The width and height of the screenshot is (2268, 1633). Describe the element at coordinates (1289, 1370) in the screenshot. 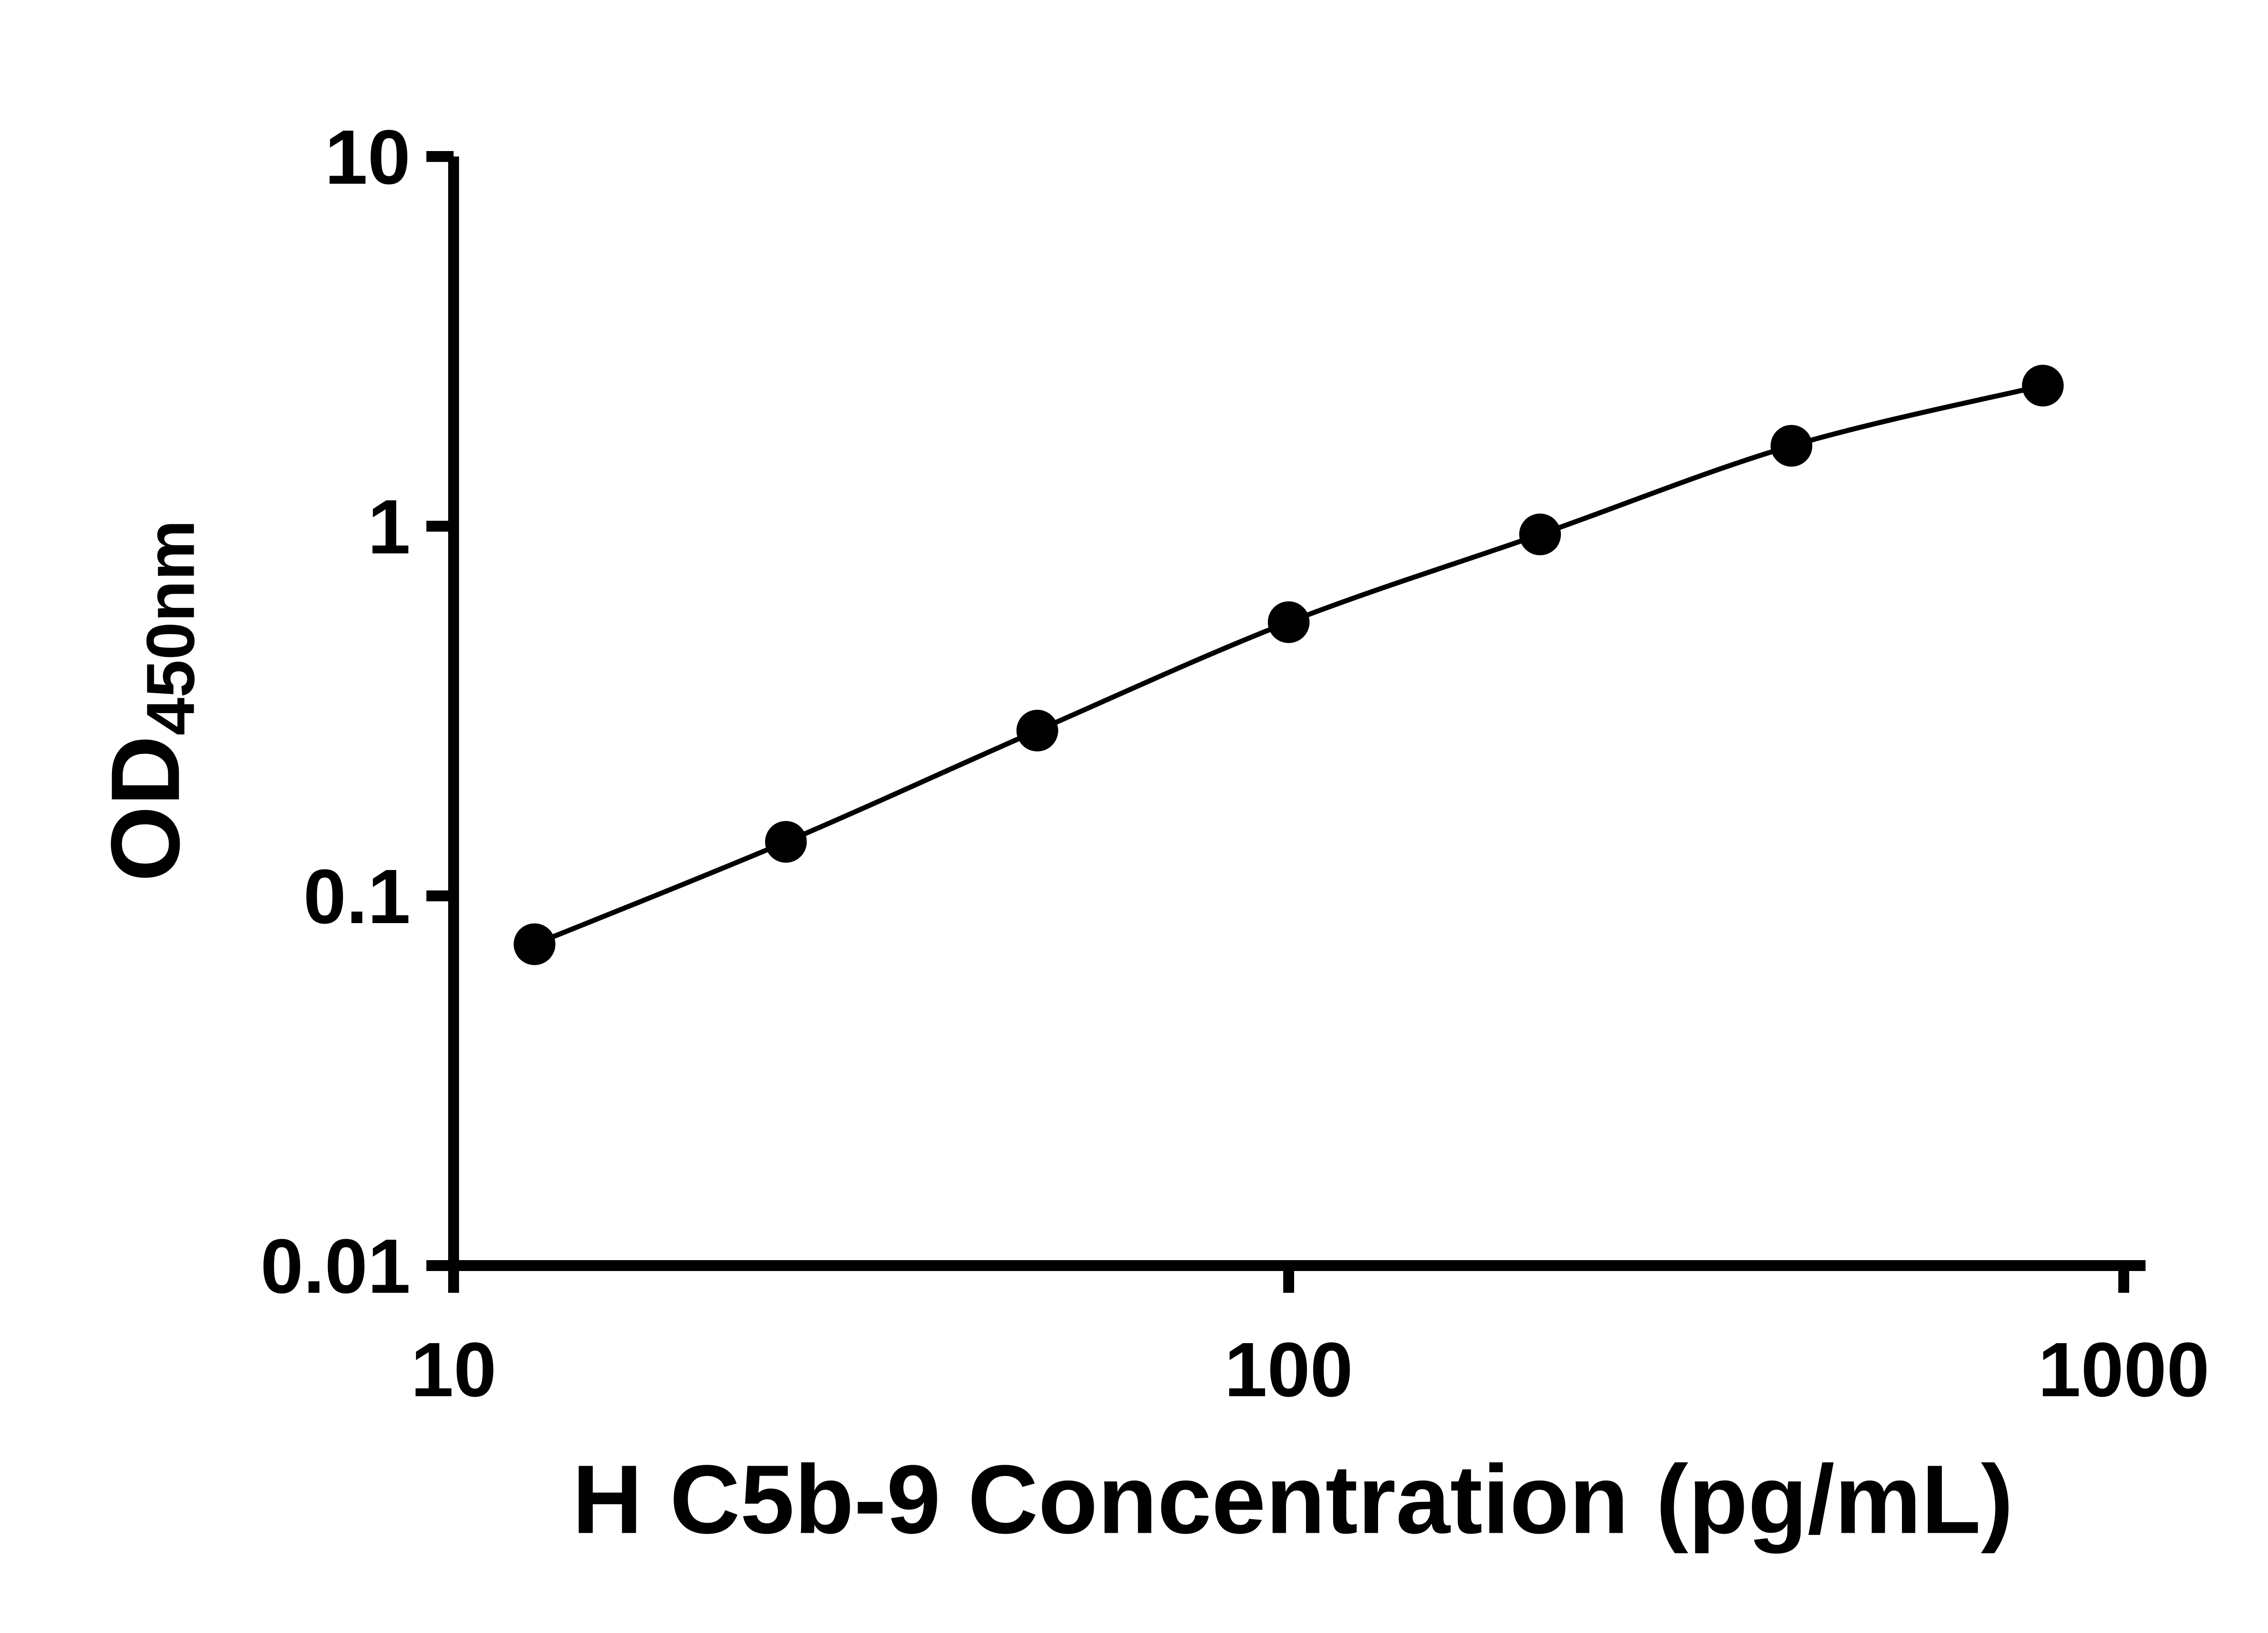

I see `x-tick-label: 100` at that location.